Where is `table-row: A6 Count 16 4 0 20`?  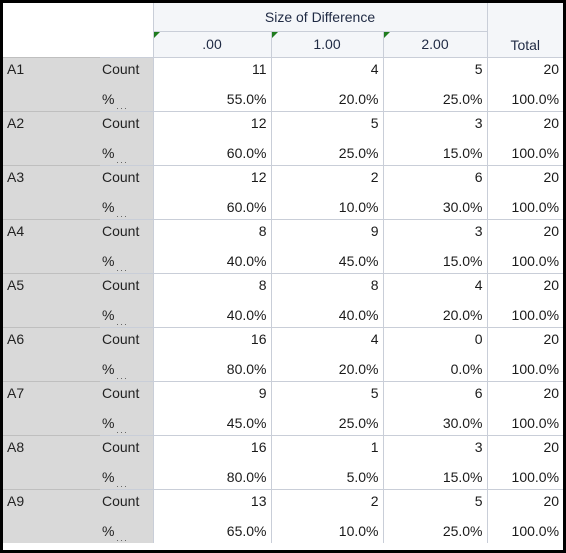
table-row: A6 Count 16 4 0 20 is located at coordinates (283, 353).